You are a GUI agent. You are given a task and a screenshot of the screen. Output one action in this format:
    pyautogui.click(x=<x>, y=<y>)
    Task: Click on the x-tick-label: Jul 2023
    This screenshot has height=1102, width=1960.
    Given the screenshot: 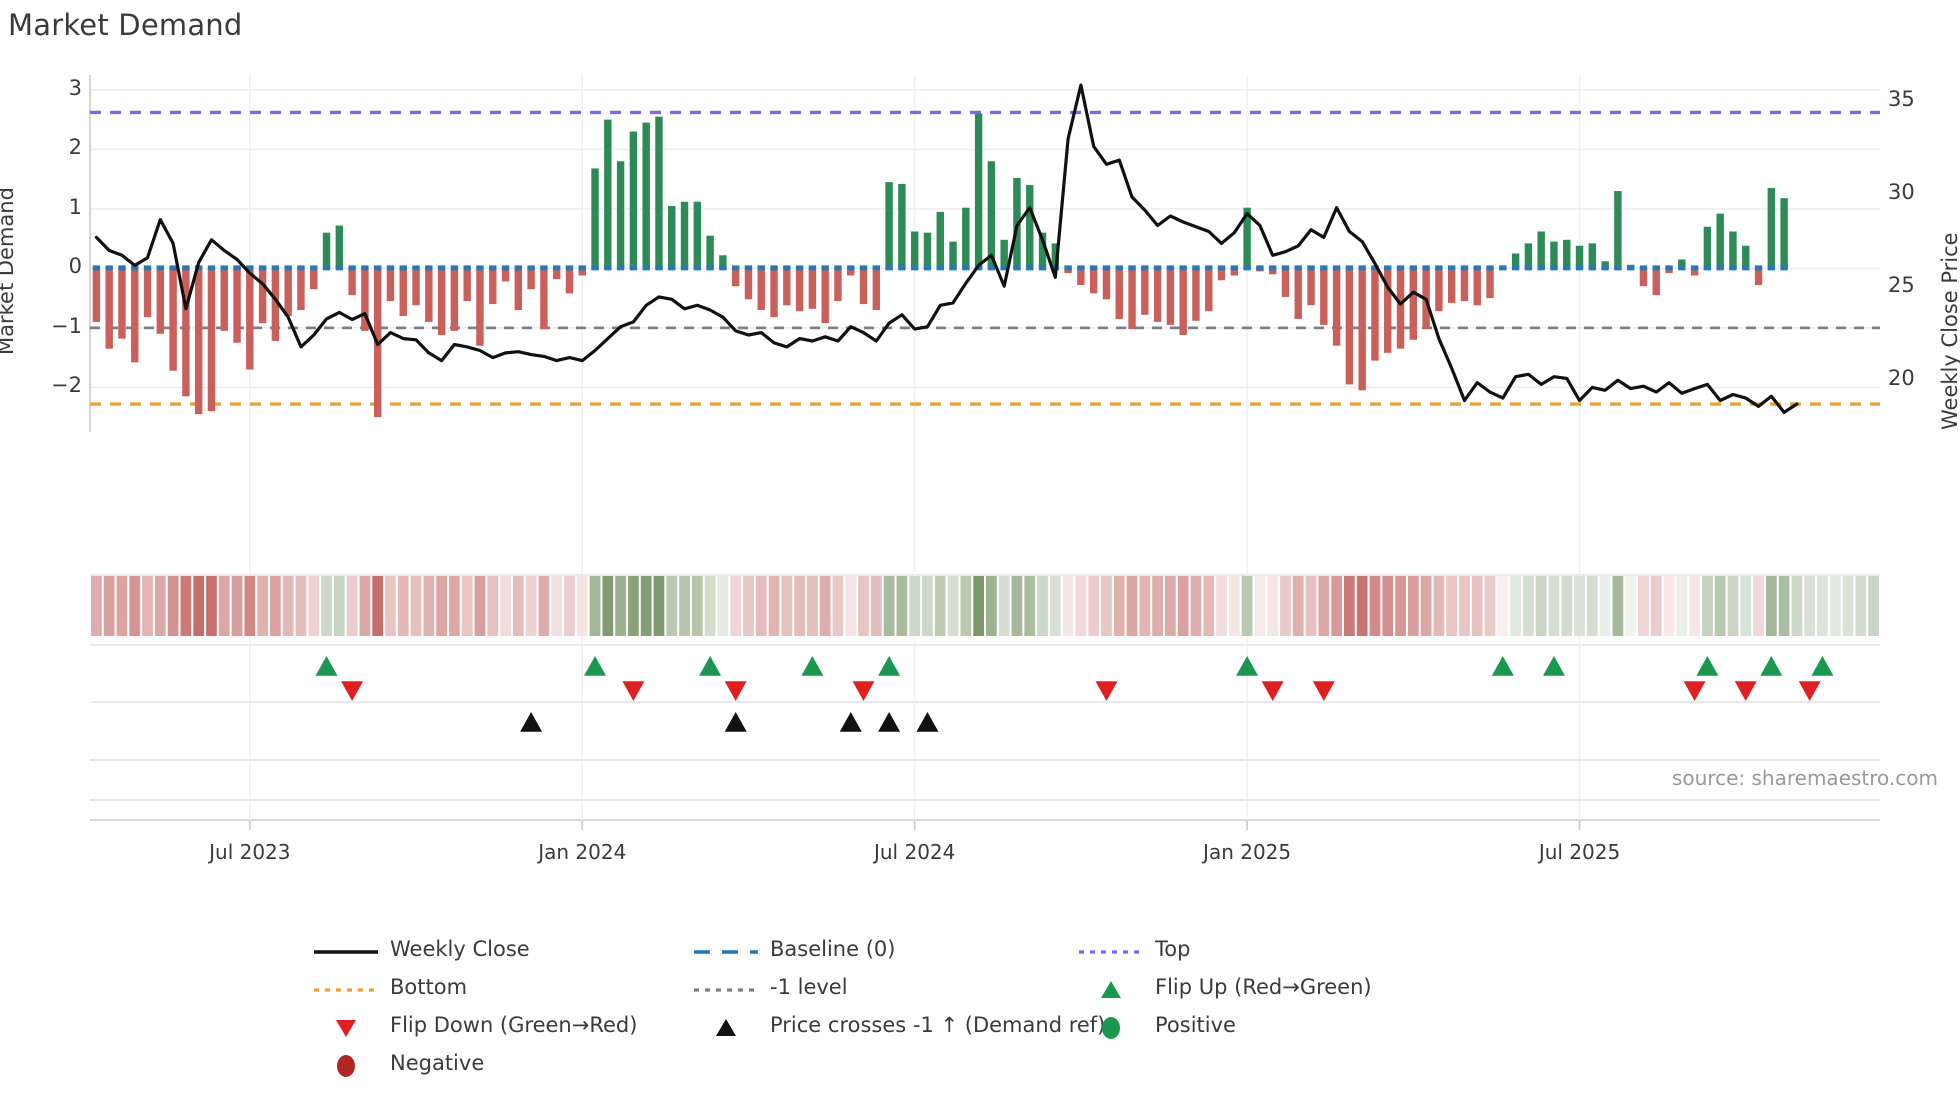 What is the action you would take?
    pyautogui.click(x=250, y=852)
    